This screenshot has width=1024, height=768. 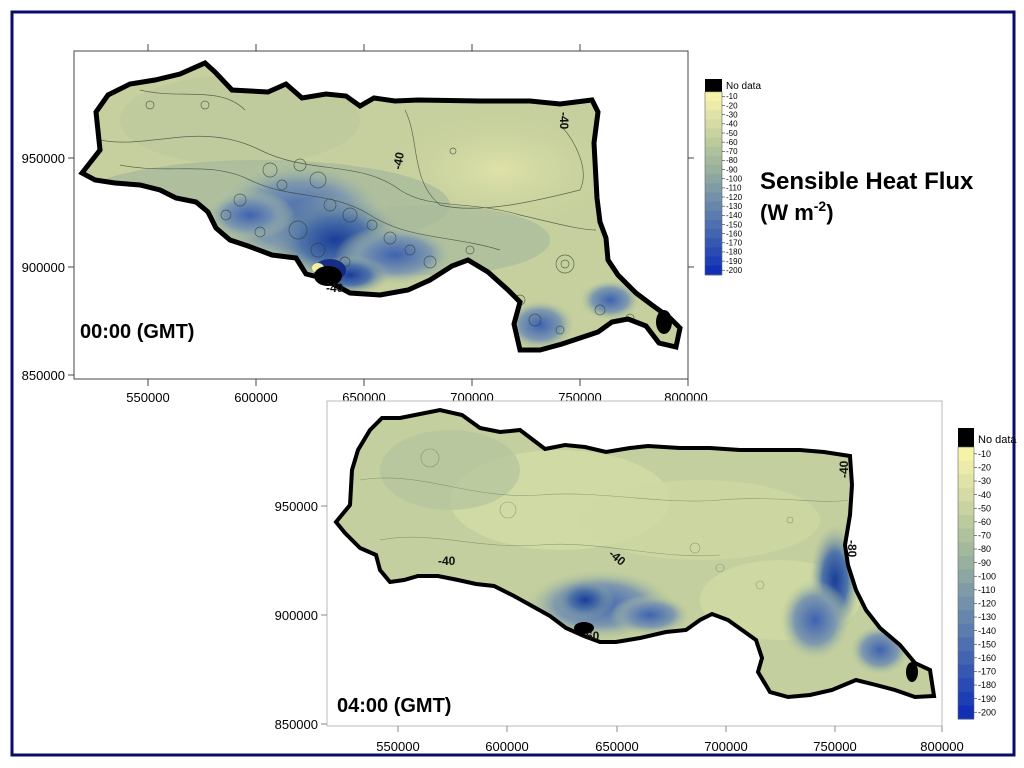 What do you see at coordinates (867, 196) in the screenshot?
I see `figure-title: Sensible Heat Flux (W m-2)` at bounding box center [867, 196].